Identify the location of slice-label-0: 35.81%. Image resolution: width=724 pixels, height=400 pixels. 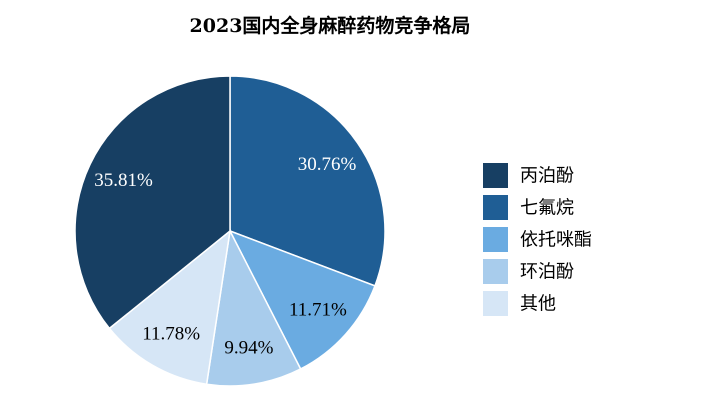
(123, 180).